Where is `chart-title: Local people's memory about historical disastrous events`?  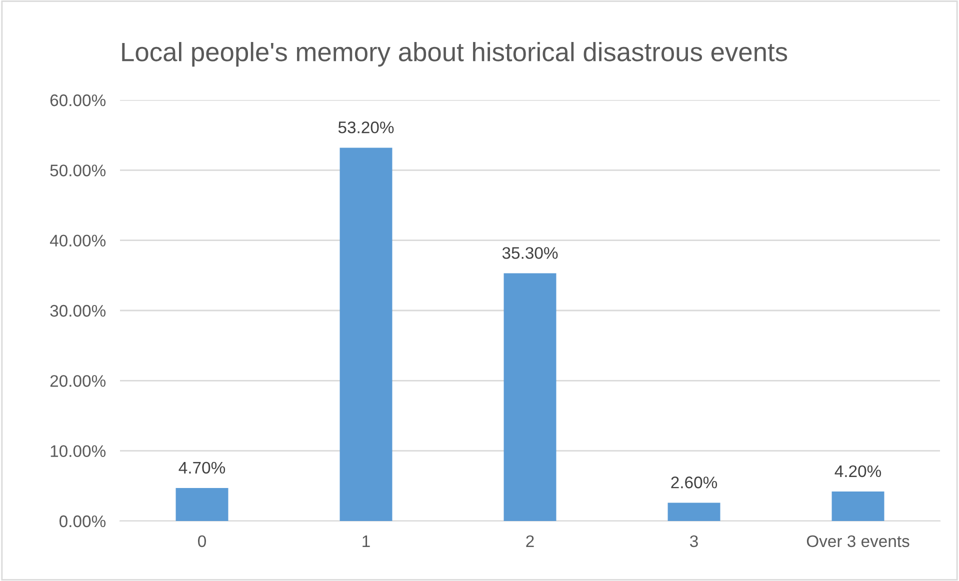 chart-title: Local people's memory about historical disastrous events is located at coordinates (455, 54).